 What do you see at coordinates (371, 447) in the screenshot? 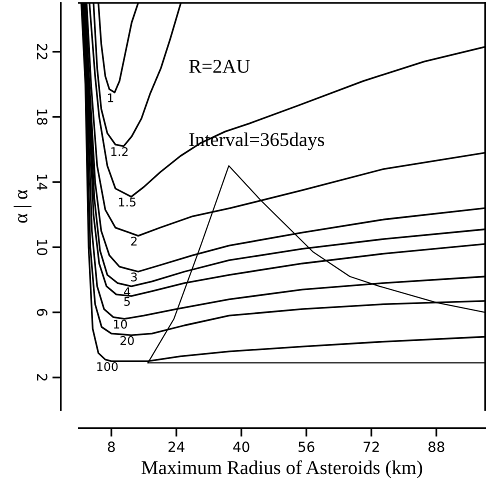
I see `x-tick-label: 72` at bounding box center [371, 447].